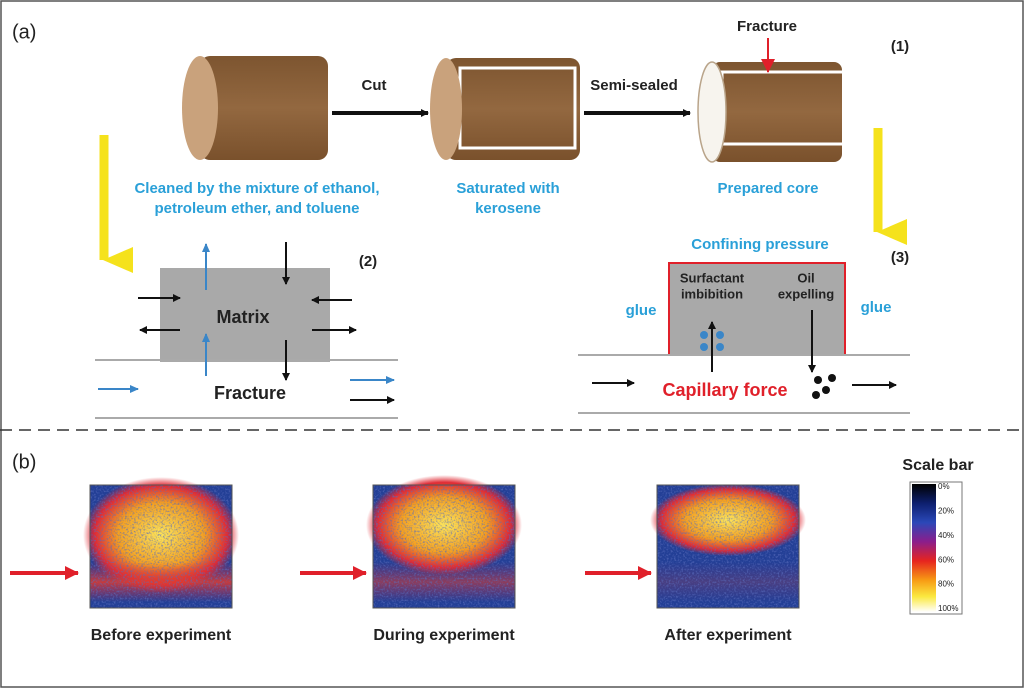 This screenshot has height=688, width=1024. Describe the element at coordinates (161, 635) in the screenshot. I see `caption: Before experiment` at that location.